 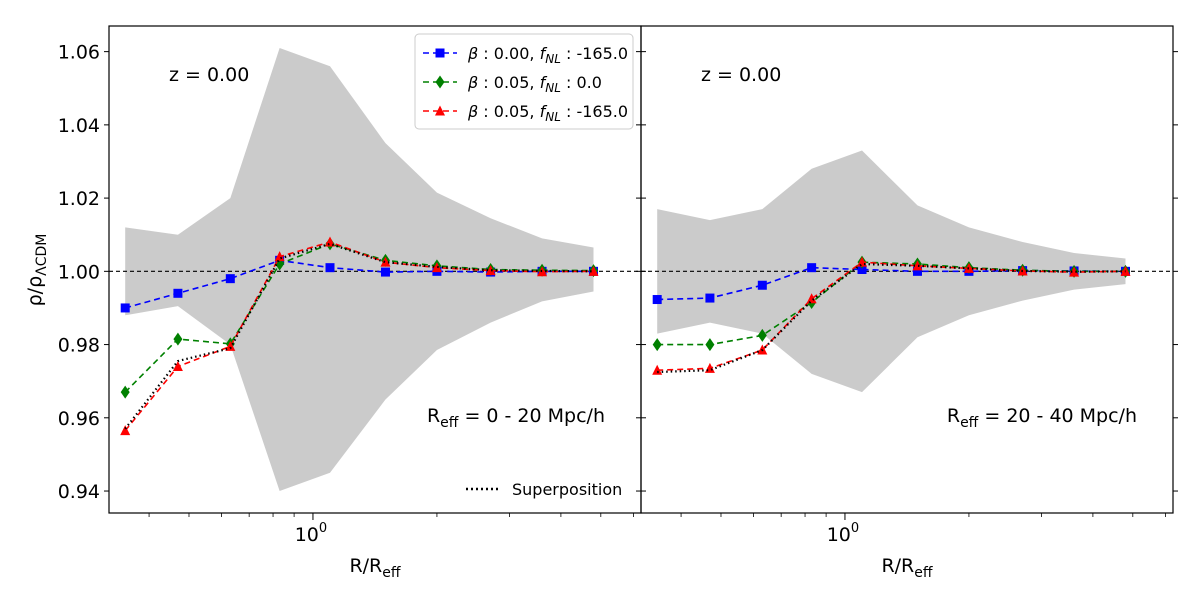 I want to click on legend-label: β : 0.00, fNL : -165.0, so click(x=547, y=55).